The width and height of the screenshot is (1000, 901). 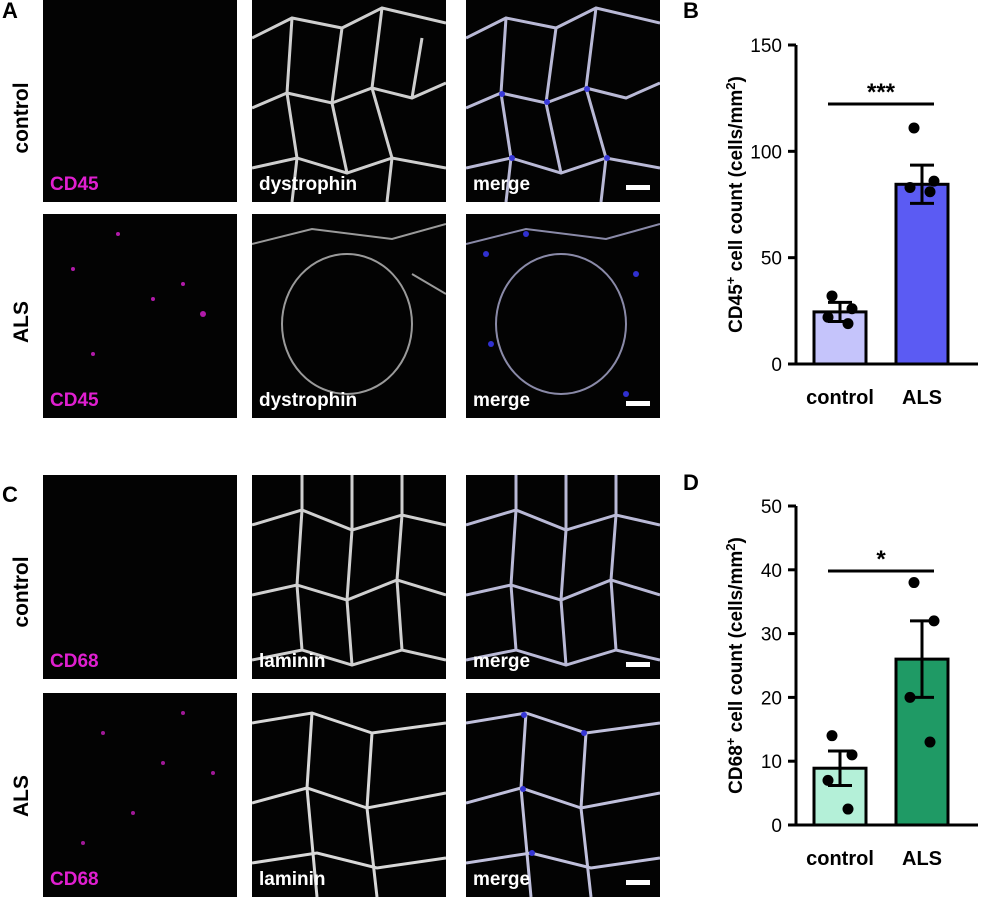 I want to click on y-label-part: CD68, so click(x=736, y=769).